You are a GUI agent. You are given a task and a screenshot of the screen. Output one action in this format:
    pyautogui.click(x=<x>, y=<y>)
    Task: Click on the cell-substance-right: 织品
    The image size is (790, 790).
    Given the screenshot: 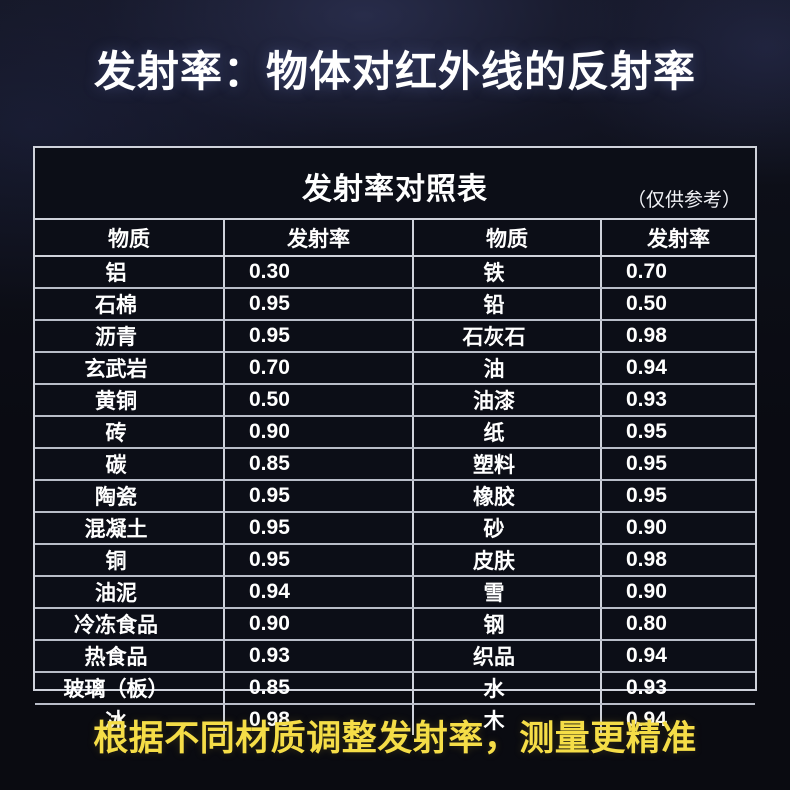 What is the action you would take?
    pyautogui.click(x=507, y=656)
    